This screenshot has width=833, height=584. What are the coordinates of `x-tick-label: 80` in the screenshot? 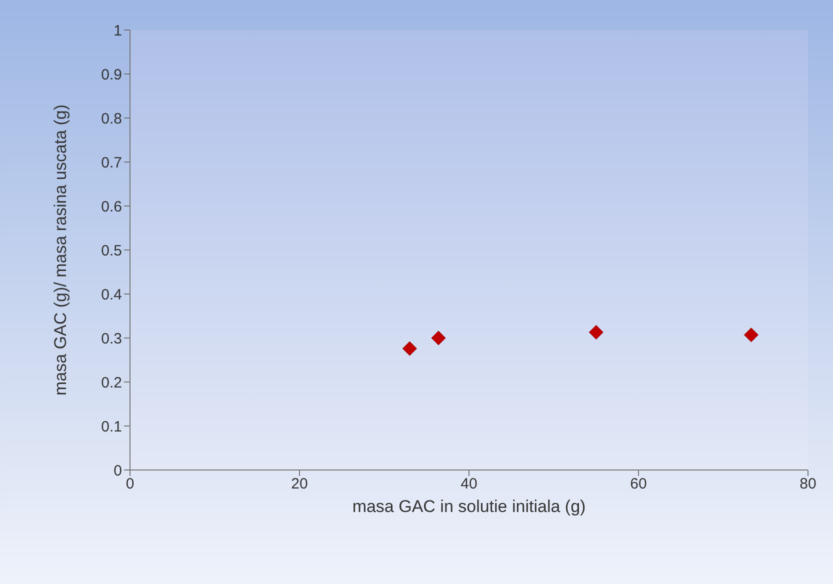 It's located at (808, 484).